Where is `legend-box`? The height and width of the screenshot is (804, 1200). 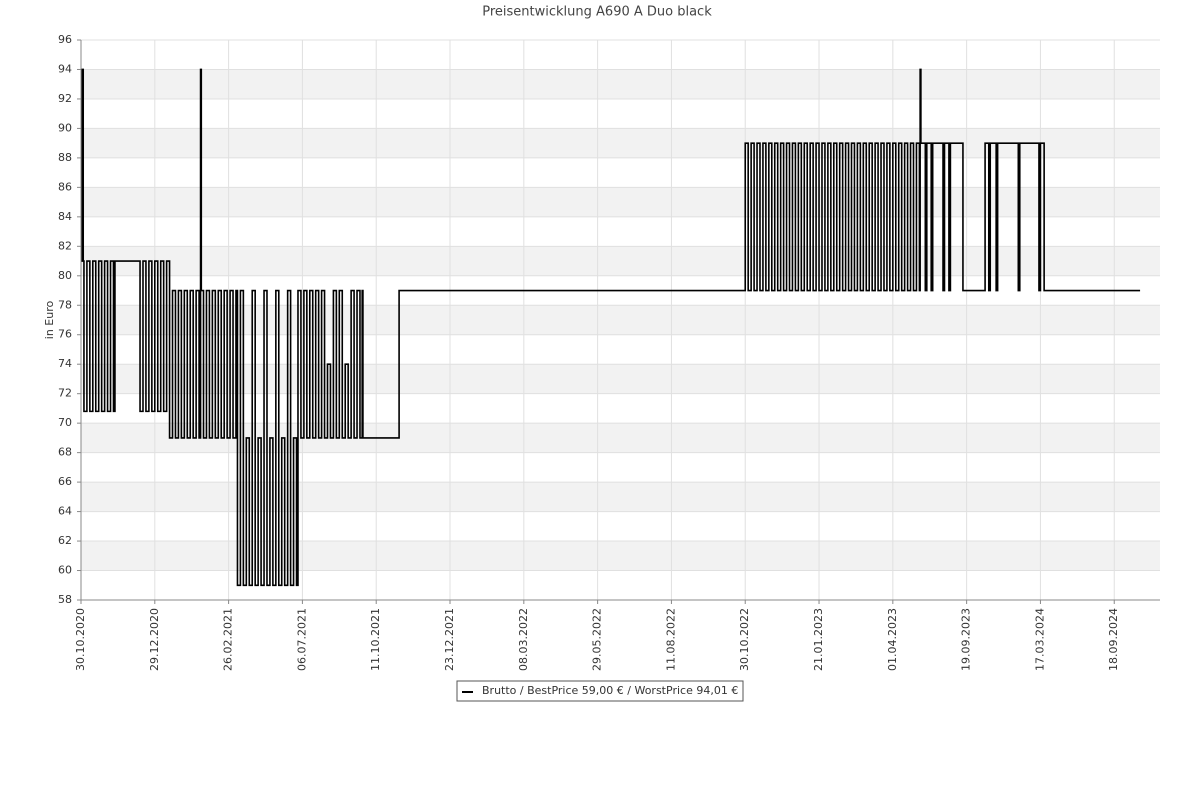
legend-box is located at coordinates (600, 691).